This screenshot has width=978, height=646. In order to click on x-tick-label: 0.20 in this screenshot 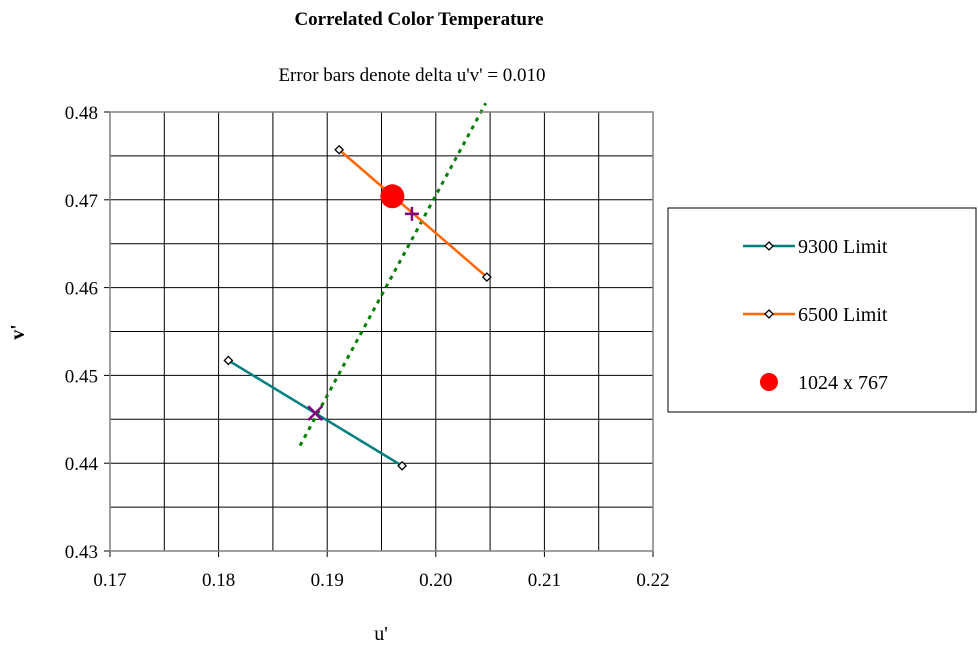, I will do `click(435, 580)`.